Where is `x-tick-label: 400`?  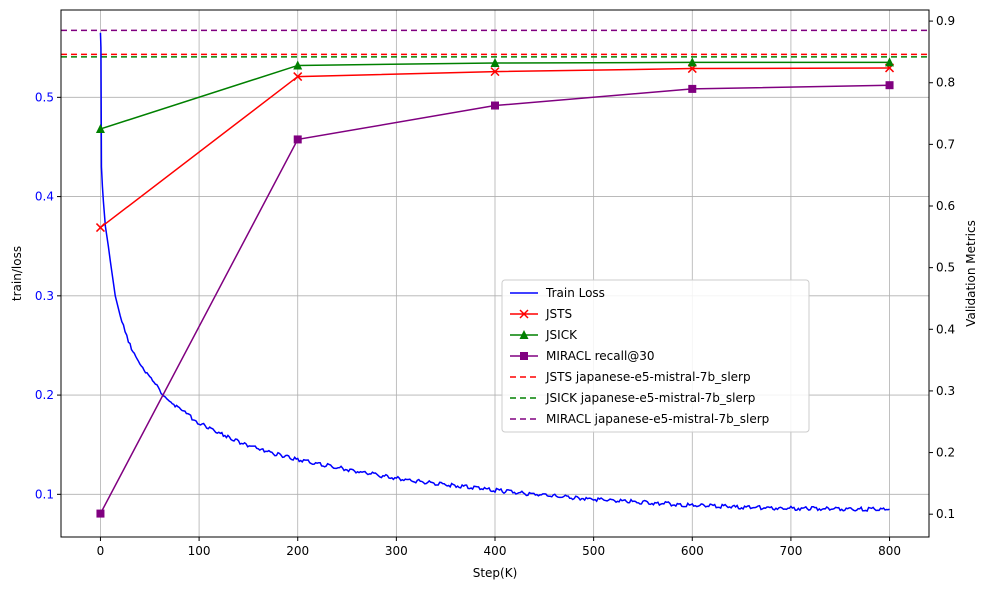
x-tick-label: 400 is located at coordinates (495, 551).